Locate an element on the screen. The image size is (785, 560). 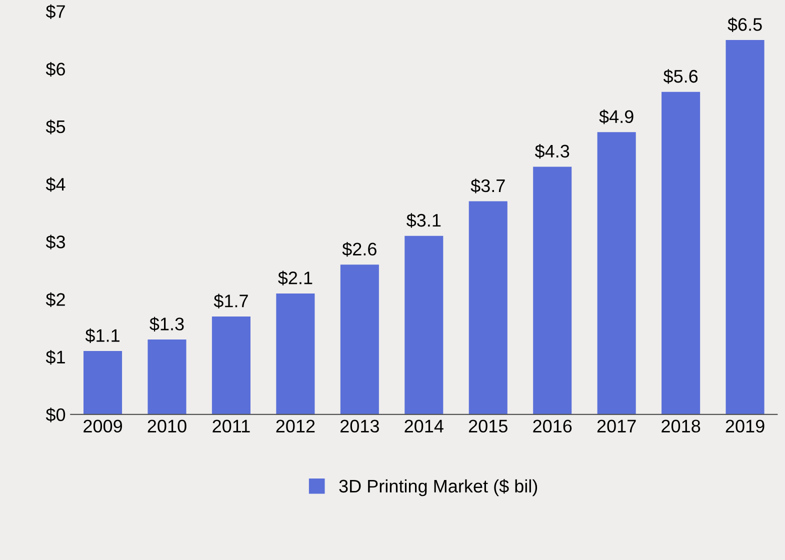
data-label: $6.5 is located at coordinates (745, 24).